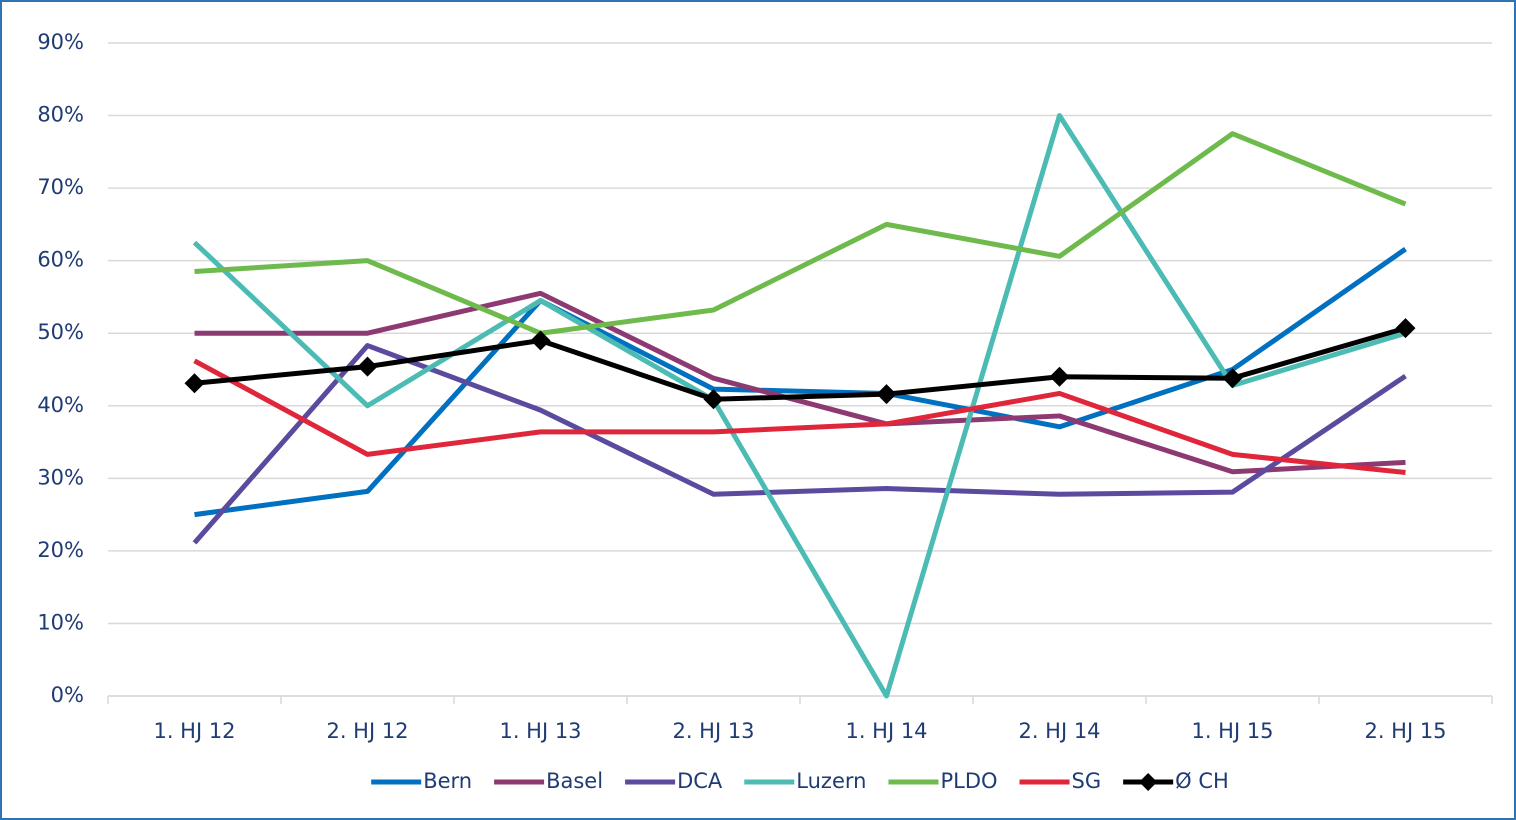 Image resolution: width=1516 pixels, height=820 pixels. I want to click on legend-label: Basel, so click(574, 781).